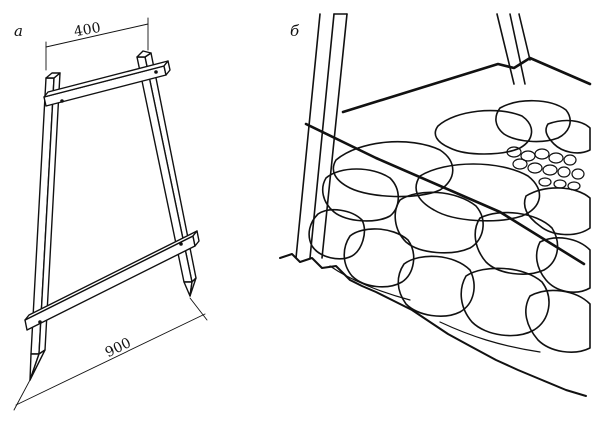  What do you see at coordinates (118, 348) in the screenshot?
I see `dimension-bottom-value: 900` at bounding box center [118, 348].